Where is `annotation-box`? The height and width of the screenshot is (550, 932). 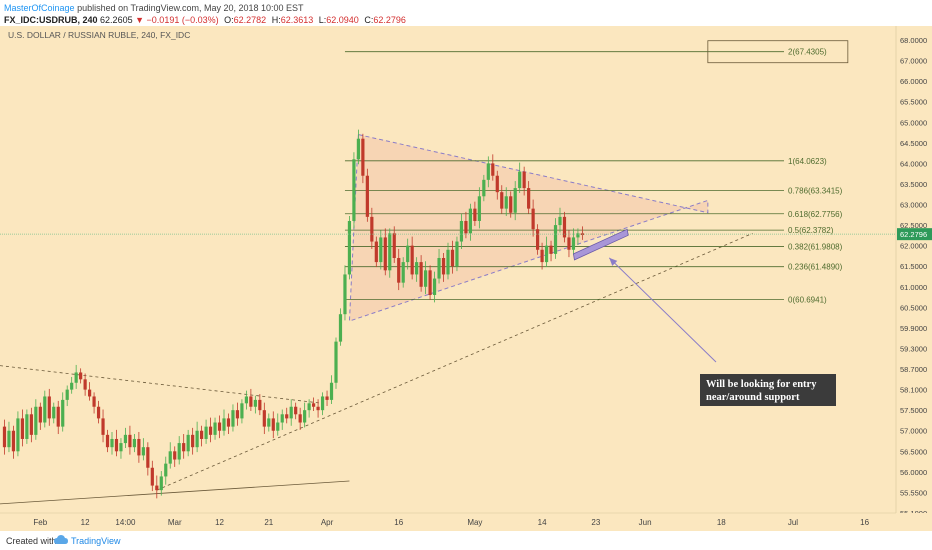
annotation-box is located at coordinates (768, 390).